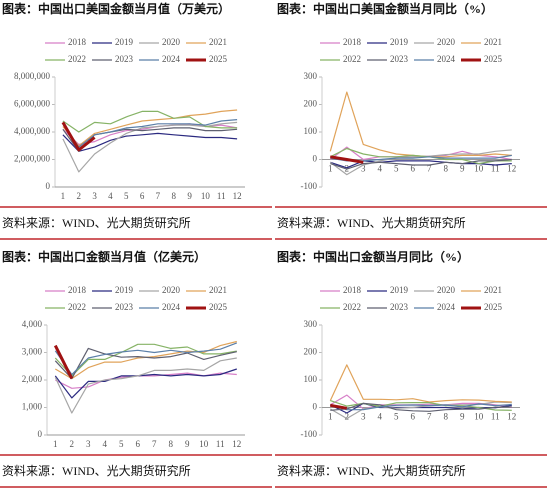 Image resolution: width=550 pixels, height=489 pixels. Describe the element at coordinates (32, 379) in the screenshot. I see `y-tick-label: 2,000` at that location.